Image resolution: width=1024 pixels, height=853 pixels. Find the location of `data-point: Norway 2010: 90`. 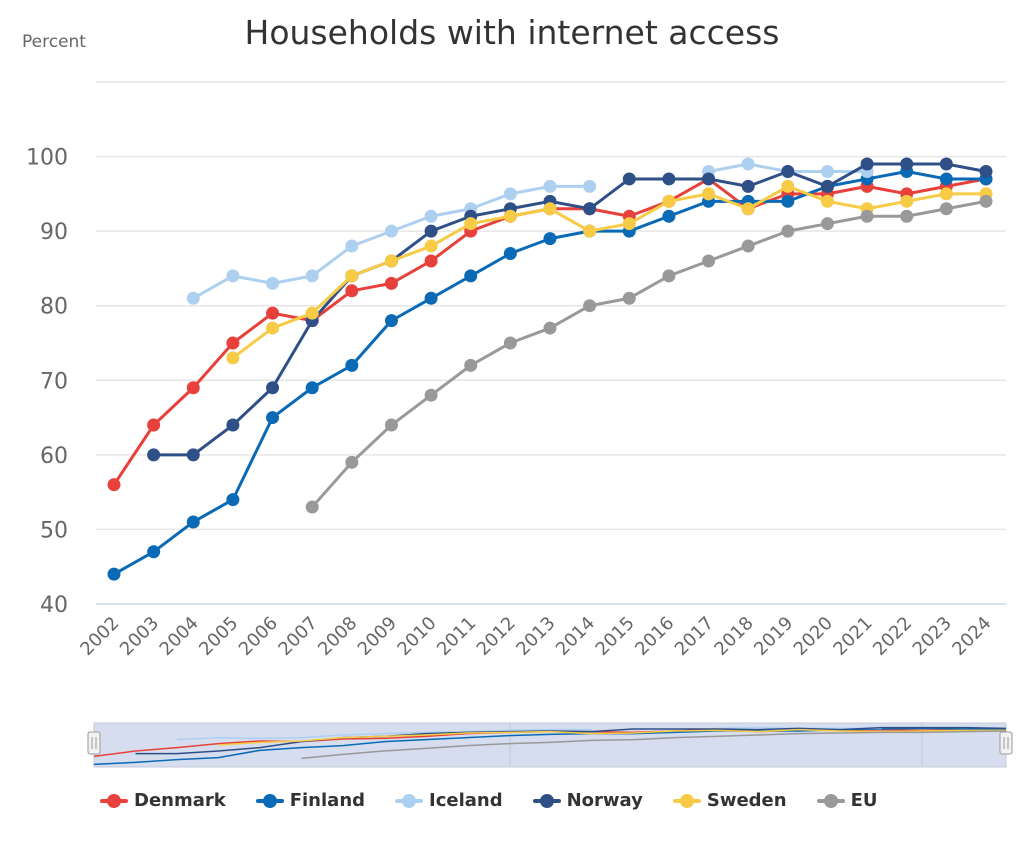

data-point: Norway 2010: 90 is located at coordinates (431, 231).